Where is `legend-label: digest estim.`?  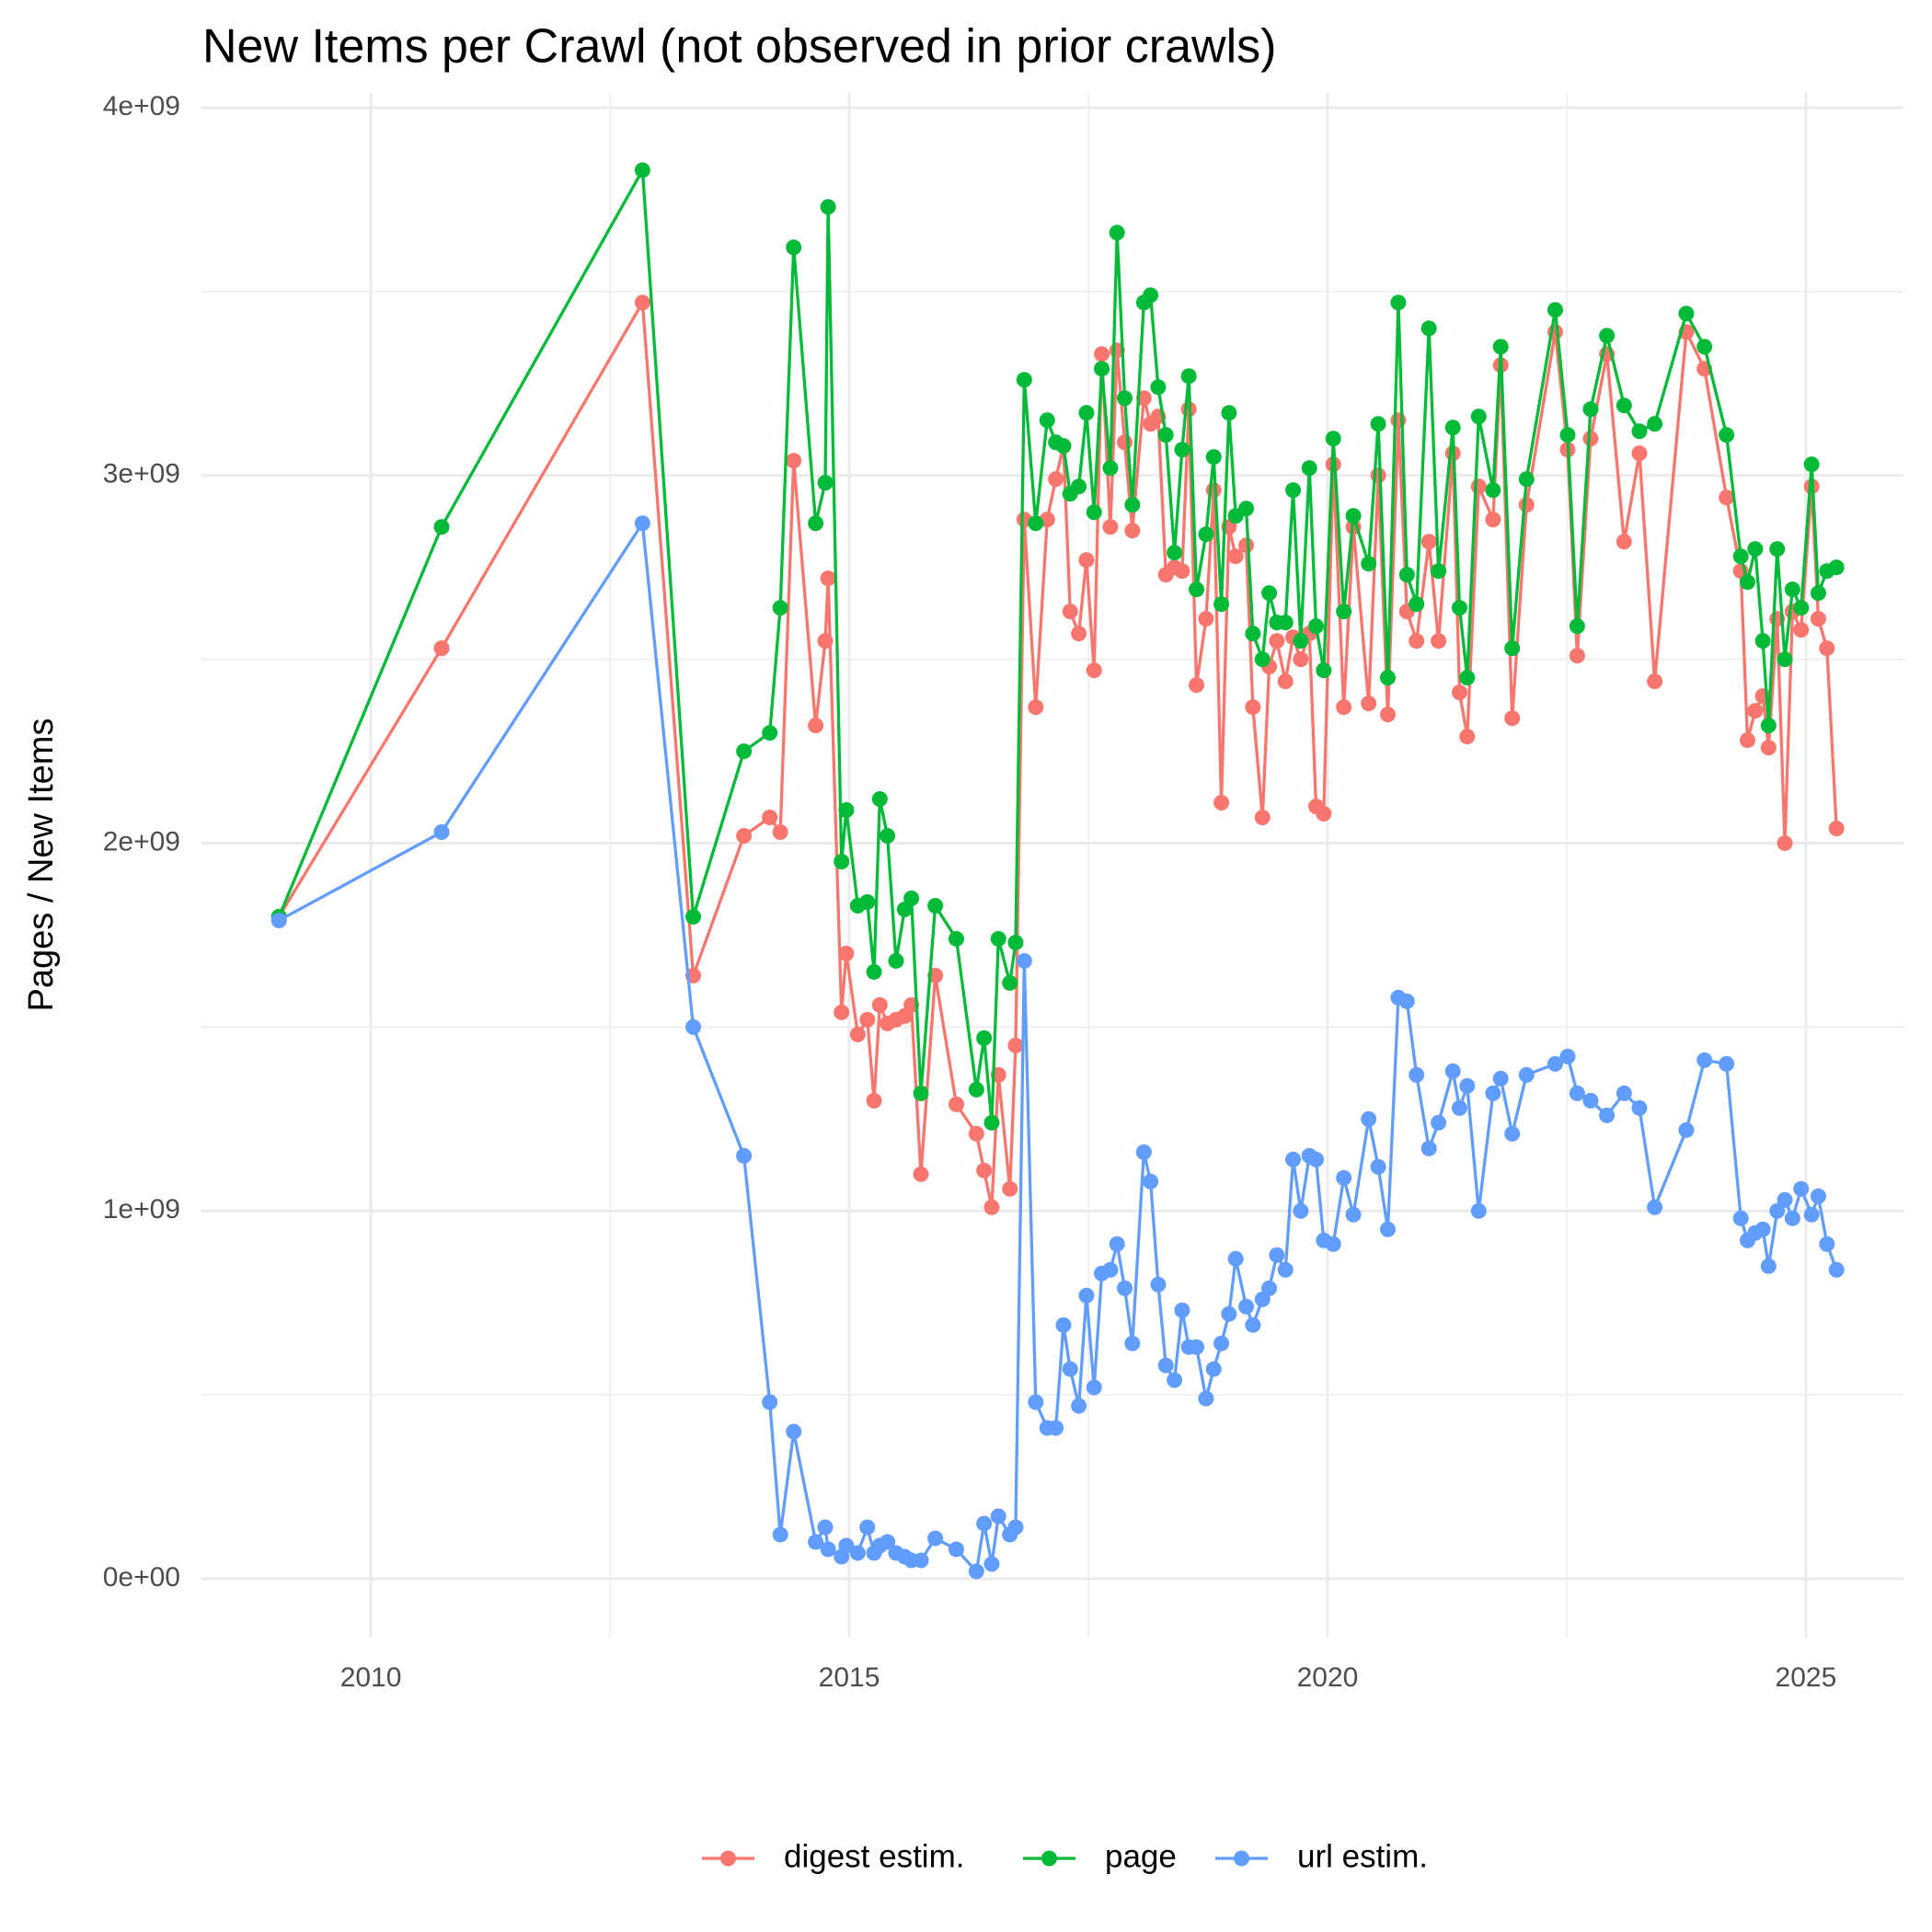 legend-label: digest estim. is located at coordinates (874, 1856).